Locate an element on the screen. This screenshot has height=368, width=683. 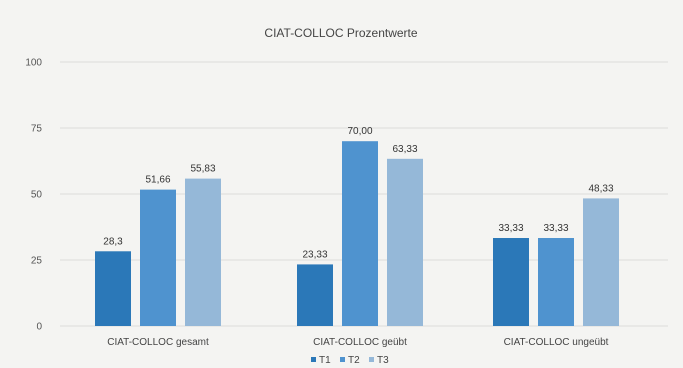
y-tick-label: 100 is located at coordinates (33, 63).